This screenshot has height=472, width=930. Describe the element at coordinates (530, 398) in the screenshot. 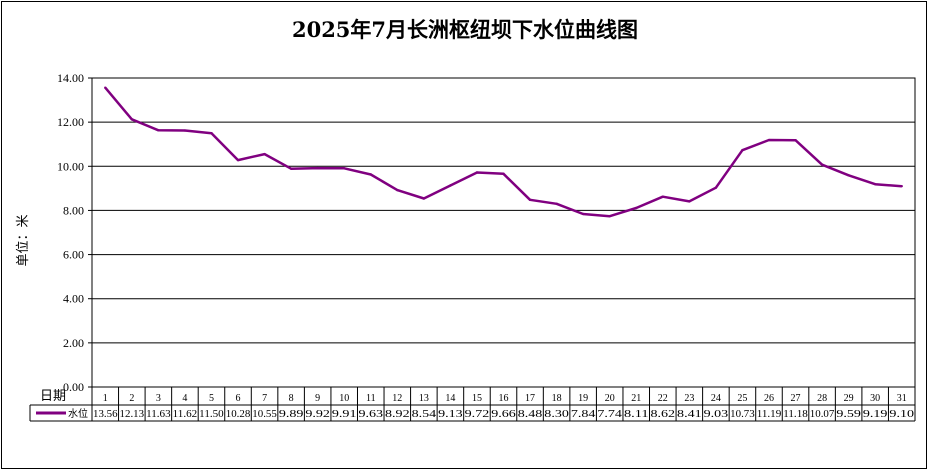

I see `x-tick-label: 17` at that location.